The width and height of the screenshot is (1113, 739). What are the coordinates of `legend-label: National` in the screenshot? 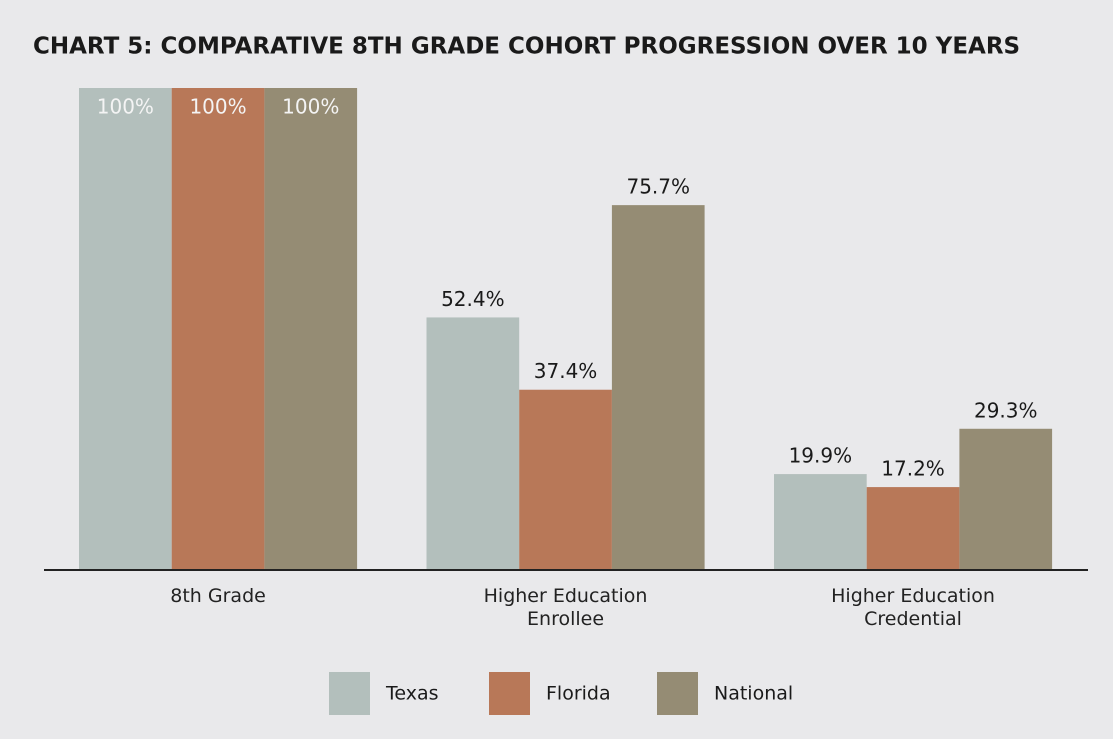 It's located at (753, 694).